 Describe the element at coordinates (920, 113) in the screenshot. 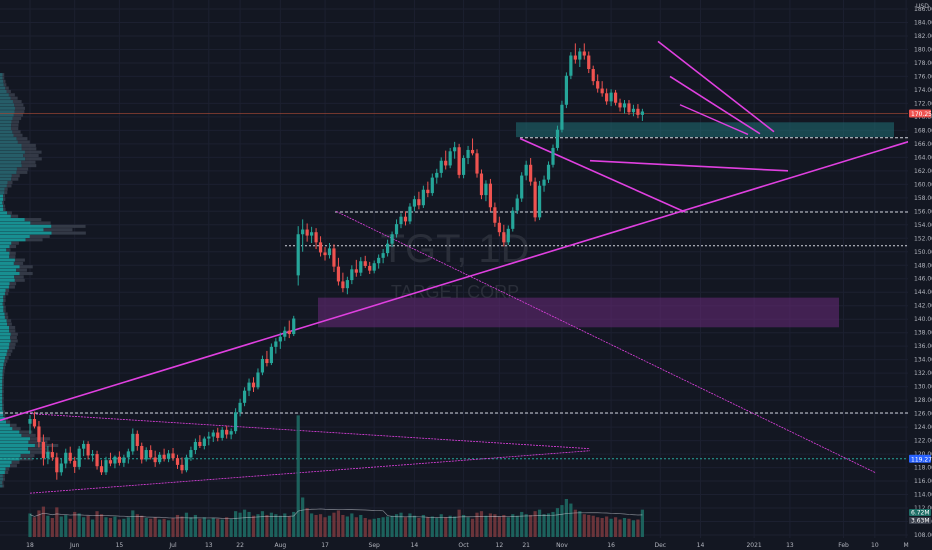

I see `current-price-tag` at that location.